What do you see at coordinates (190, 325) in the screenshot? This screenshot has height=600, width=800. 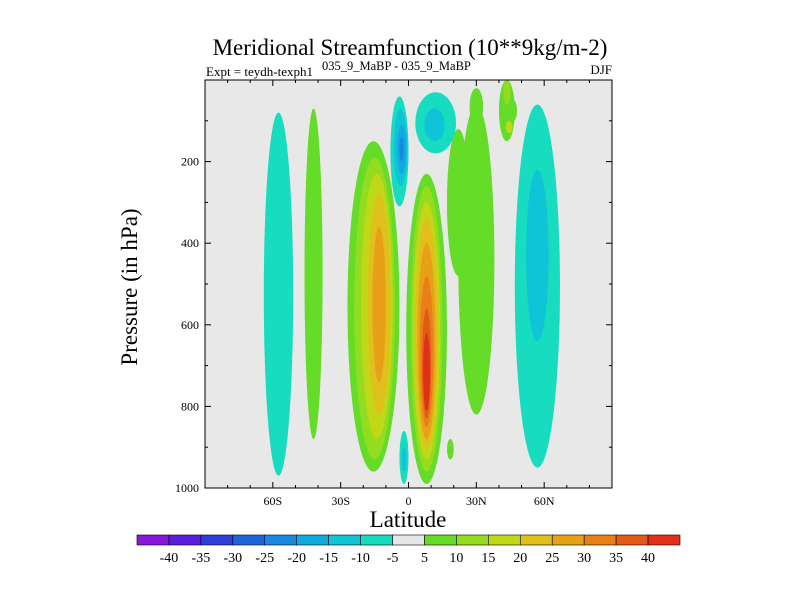 I see `y-tick-label: 600` at bounding box center [190, 325].